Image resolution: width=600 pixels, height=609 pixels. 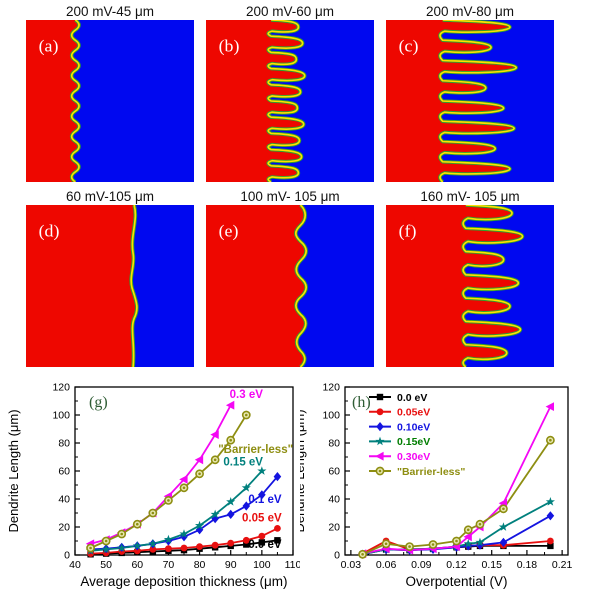 I want to click on svg-text: Overpotential (V), so click(x=456, y=581).